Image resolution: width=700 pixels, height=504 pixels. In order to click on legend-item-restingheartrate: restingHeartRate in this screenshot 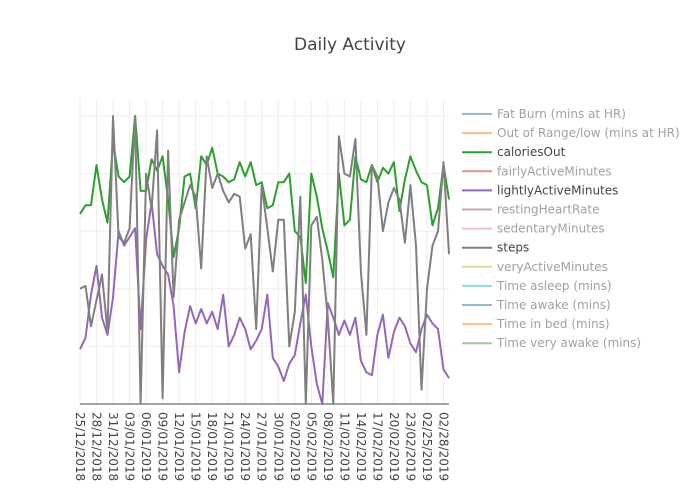, I will do `click(530, 210)`.